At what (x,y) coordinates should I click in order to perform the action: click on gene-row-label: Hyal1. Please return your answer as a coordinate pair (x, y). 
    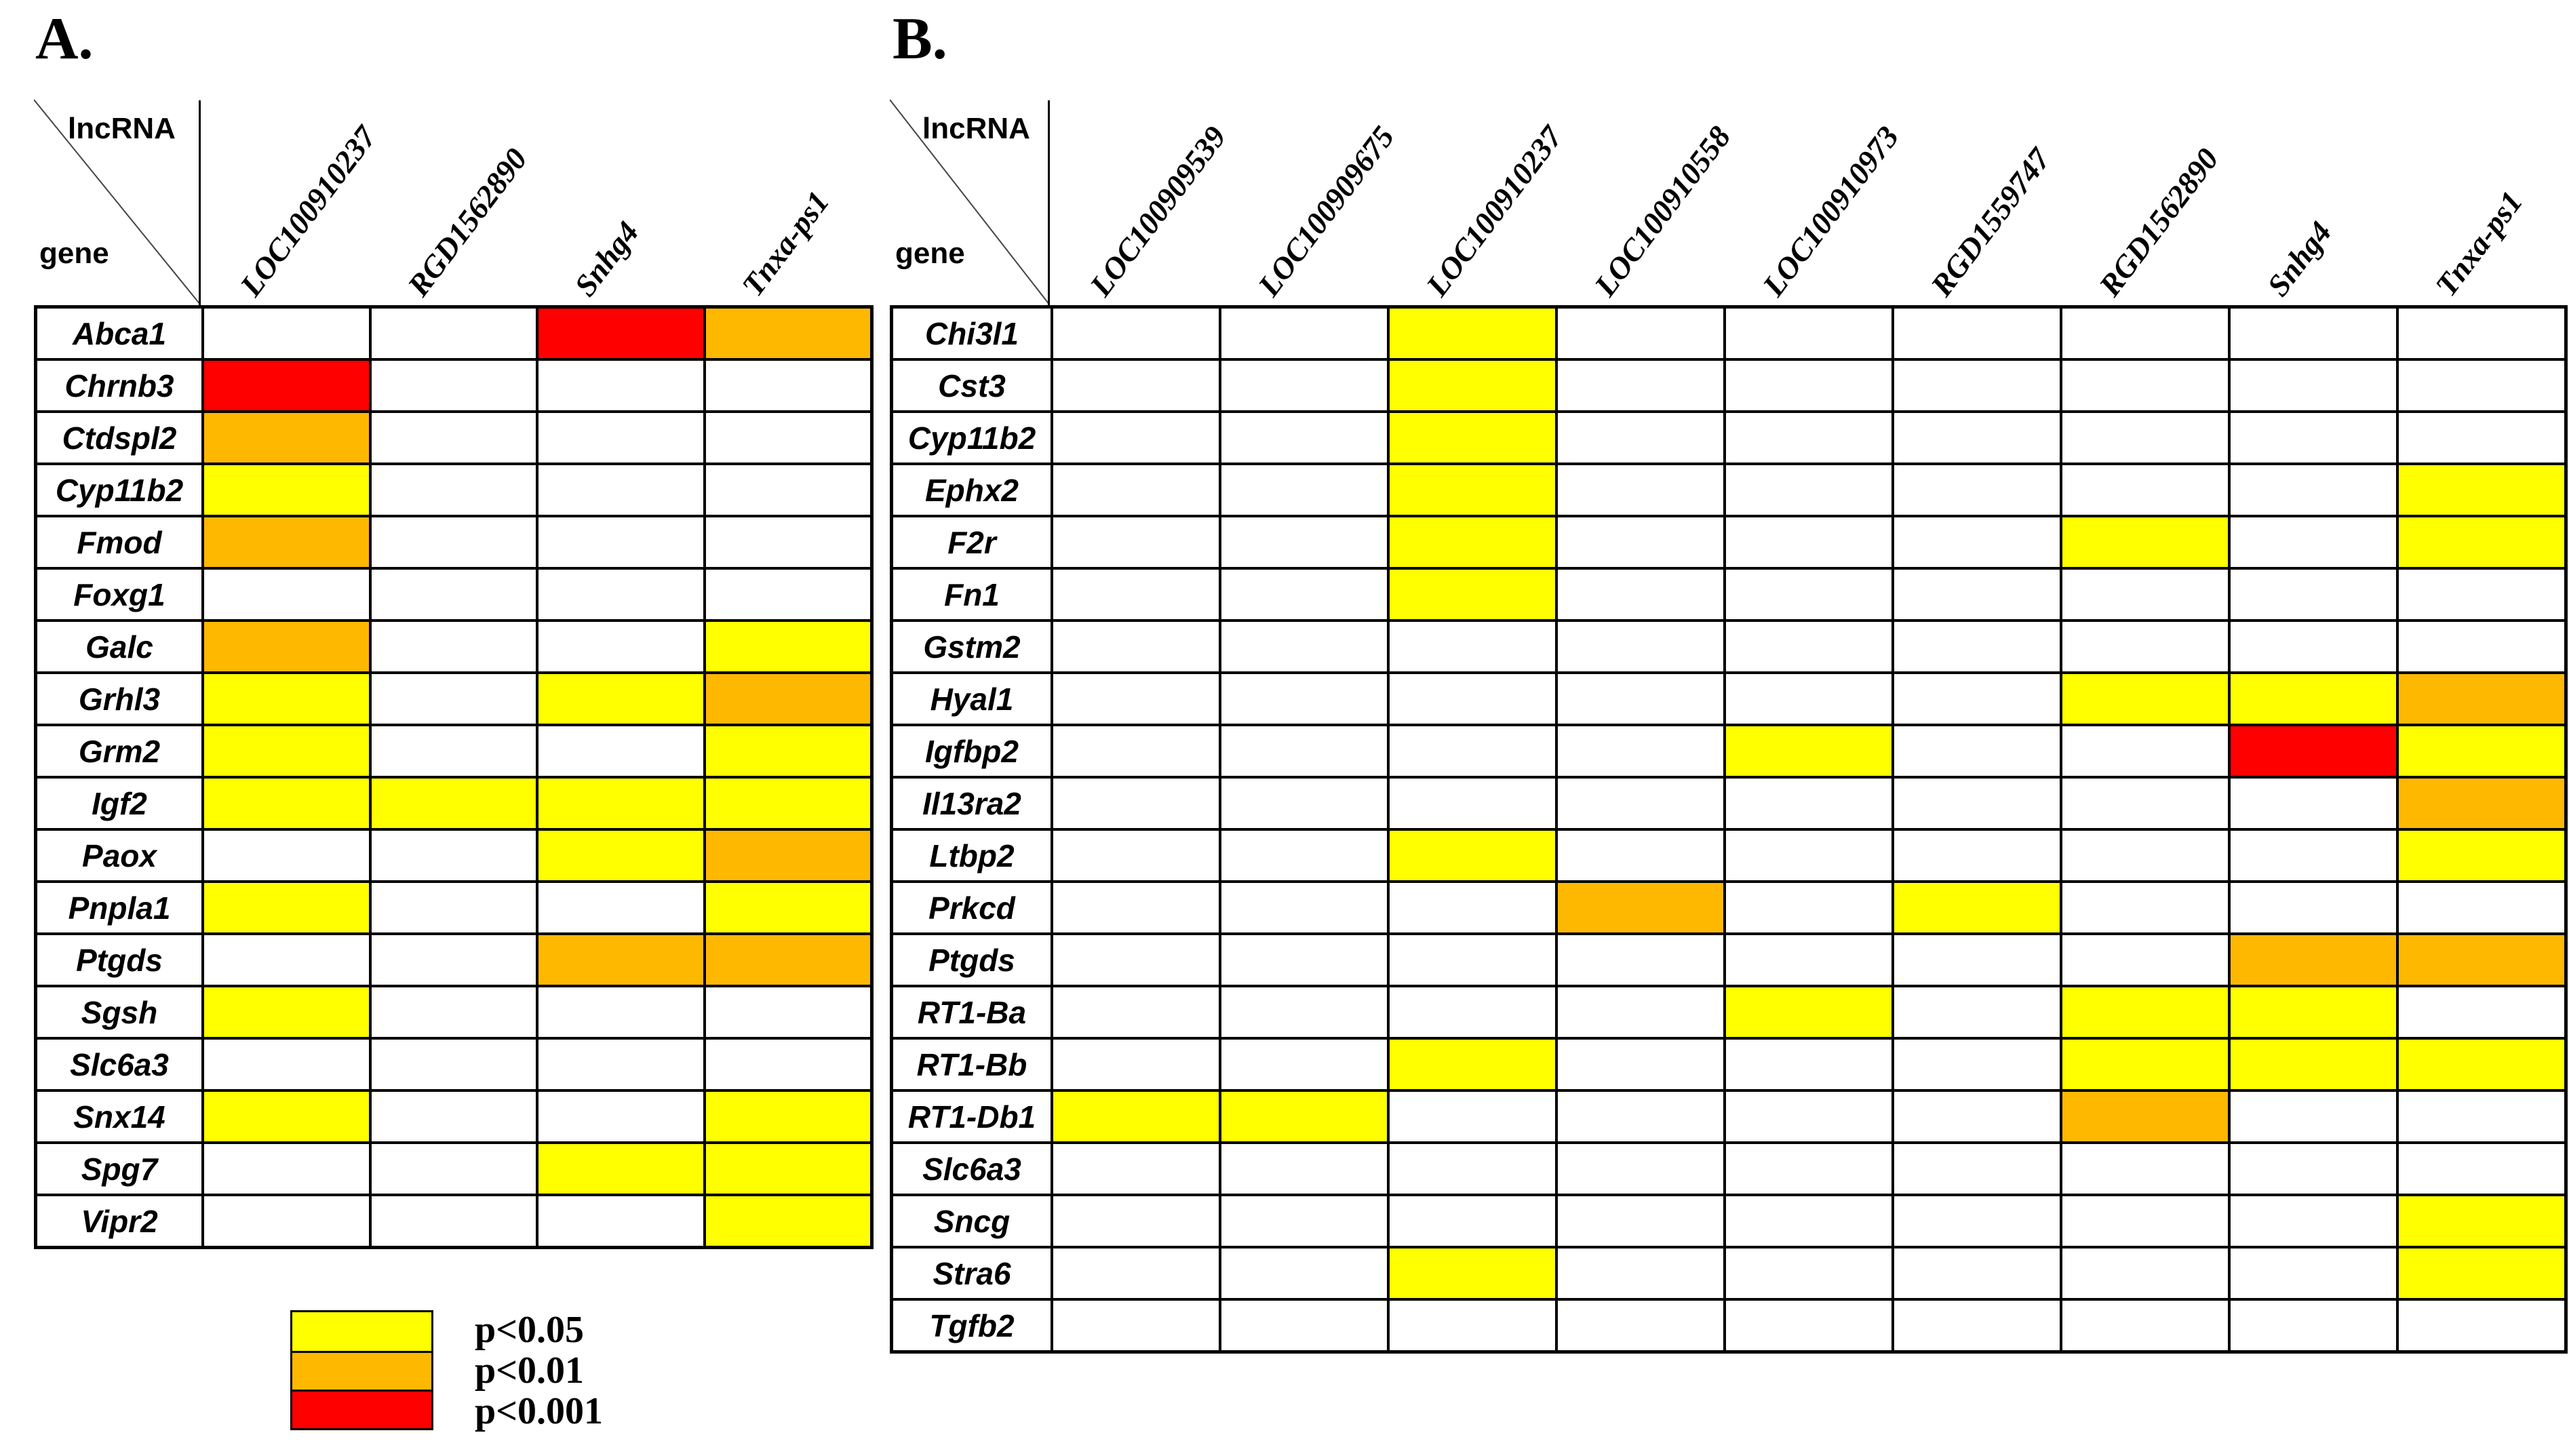
    Looking at the image, I should click on (972, 699).